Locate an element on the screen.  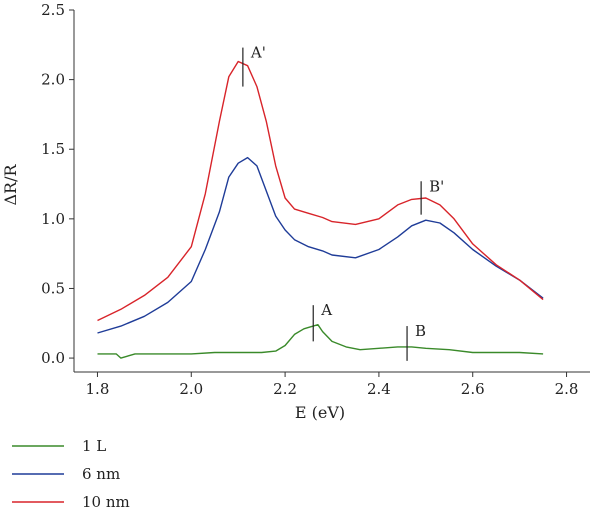
annotation-label: B' is located at coordinates (436, 186).